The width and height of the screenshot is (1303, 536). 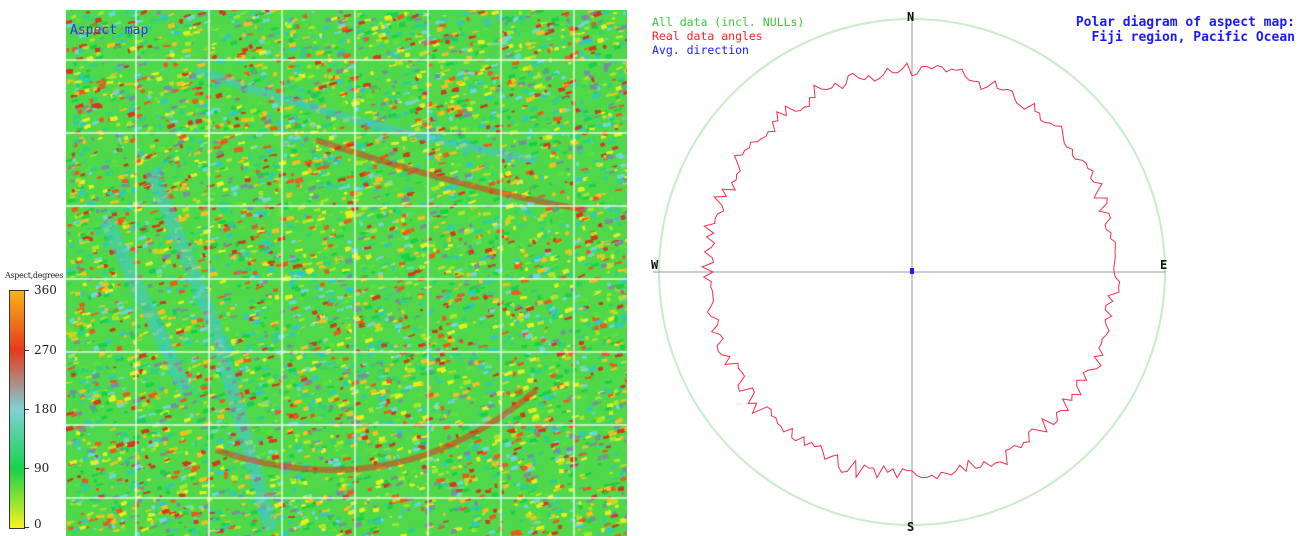 What do you see at coordinates (911, 17) in the screenshot?
I see `compass-north-label: N` at bounding box center [911, 17].